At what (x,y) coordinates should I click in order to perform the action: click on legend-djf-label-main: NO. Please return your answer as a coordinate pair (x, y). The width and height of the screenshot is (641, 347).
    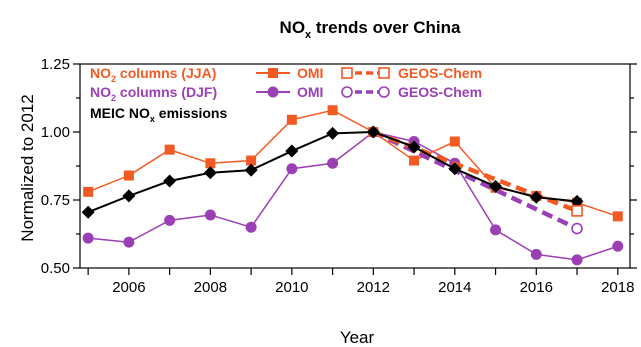
    Looking at the image, I should click on (100, 92).